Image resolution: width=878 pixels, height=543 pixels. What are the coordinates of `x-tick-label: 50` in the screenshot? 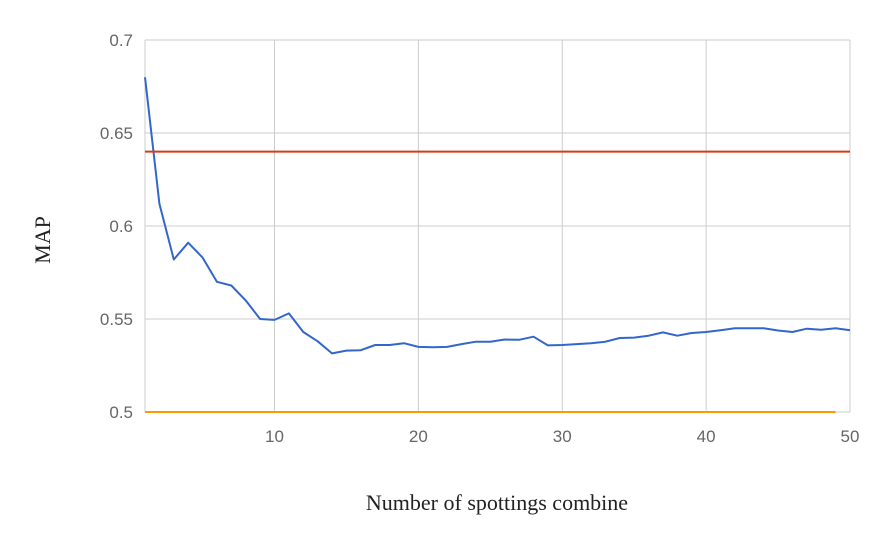 It's located at (850, 436).